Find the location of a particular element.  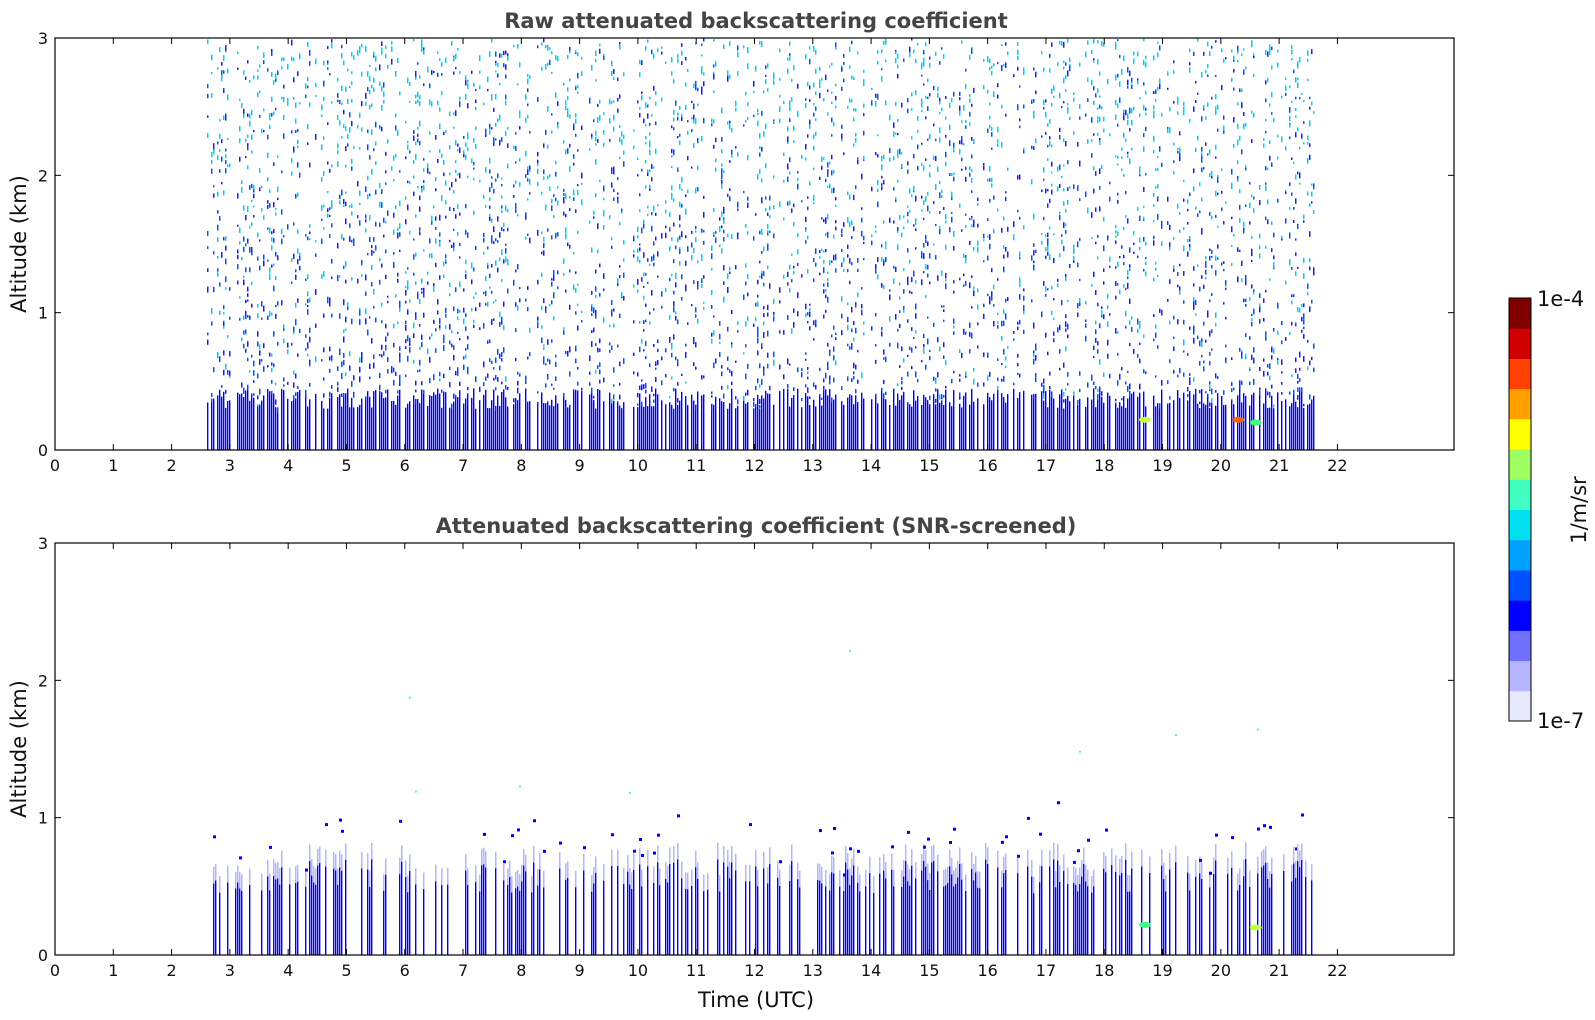

x-tick-label: 5 is located at coordinates (346, 465).